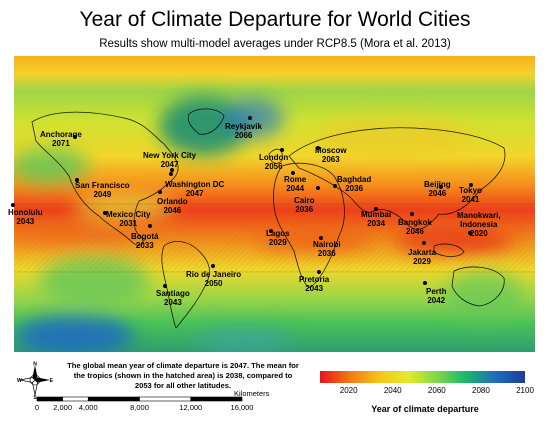 Image resolution: width=550 pixels, height=425 pixels. Describe the element at coordinates (392, 390) in the screenshot. I see `legend-tick-label: 2040` at that location.